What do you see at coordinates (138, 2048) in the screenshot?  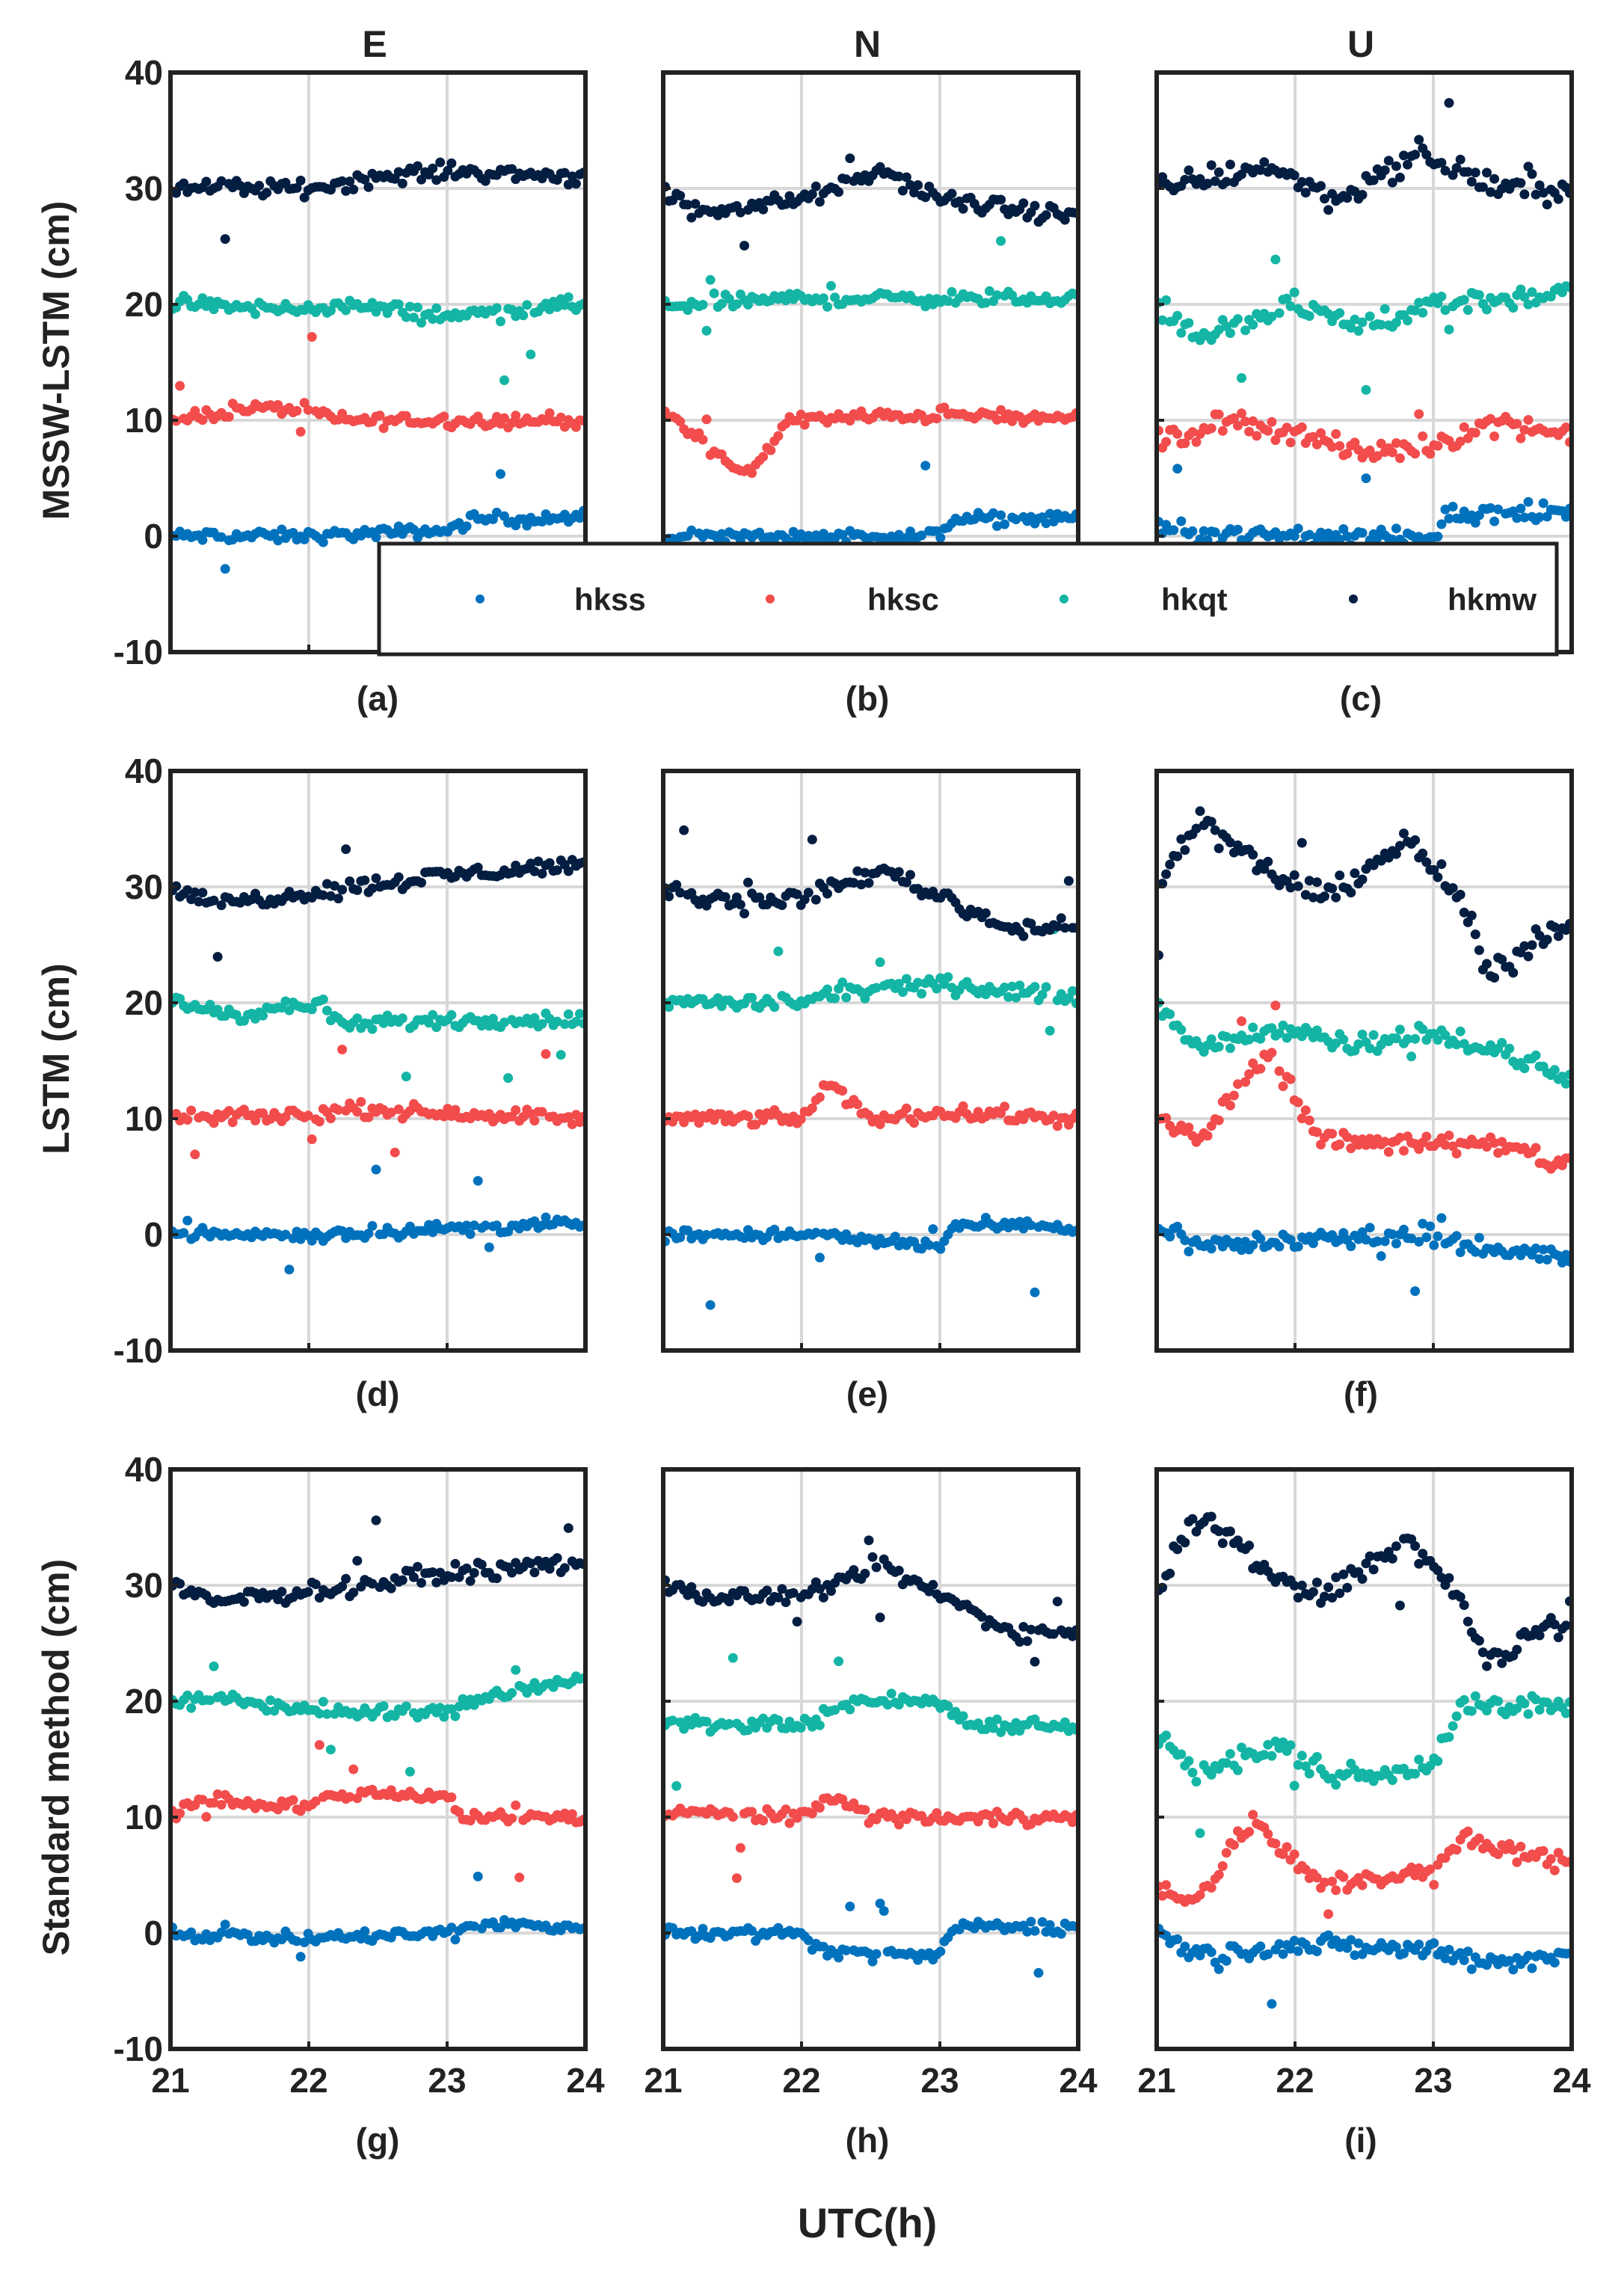 I see `panel-g-ytick-label--10: -10` at bounding box center [138, 2048].